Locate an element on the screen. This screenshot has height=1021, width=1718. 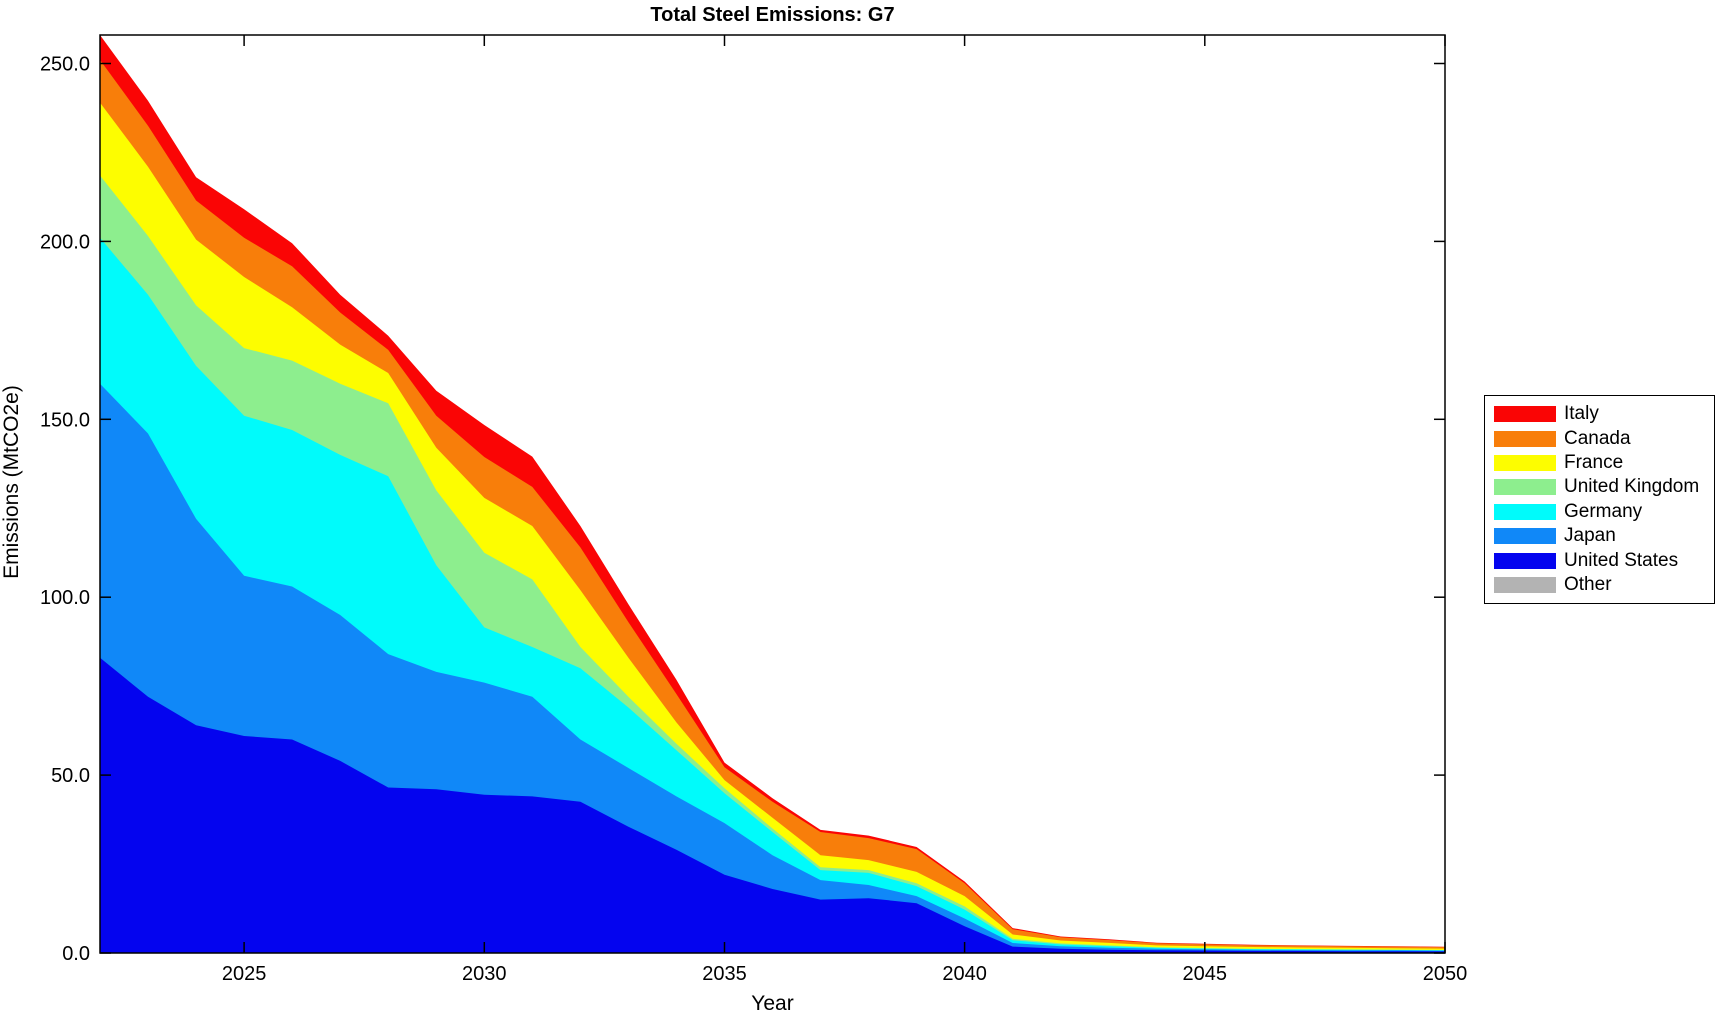
legend-item-france: France is located at coordinates (1604, 463).